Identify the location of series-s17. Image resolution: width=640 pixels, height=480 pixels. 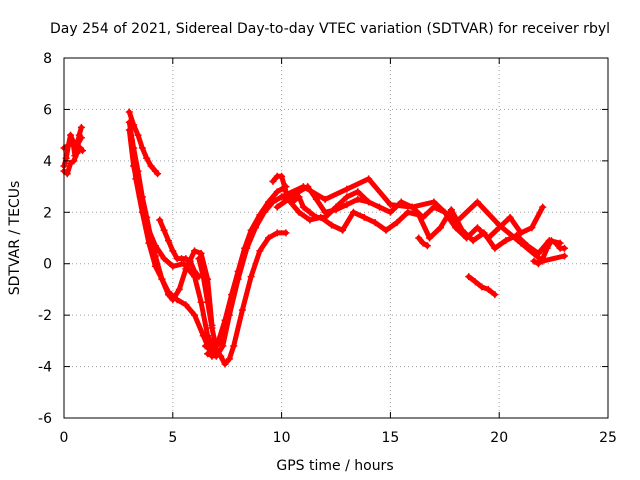
(549, 252).